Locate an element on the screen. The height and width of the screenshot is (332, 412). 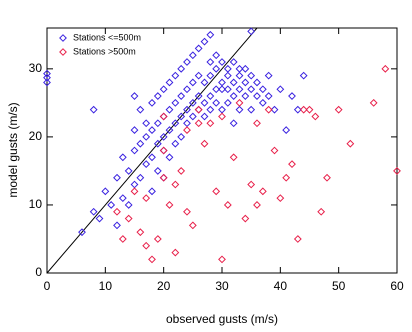
x-tick-label: 40 is located at coordinates (281, 286).